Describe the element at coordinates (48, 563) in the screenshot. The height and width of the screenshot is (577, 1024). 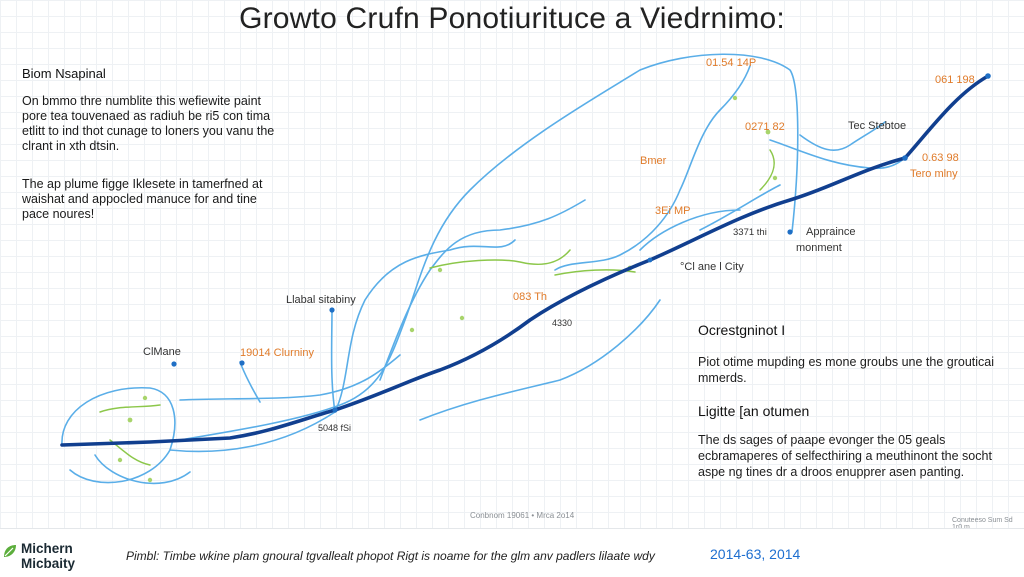
I see `brand-name-line-2: Micbaity` at that location.